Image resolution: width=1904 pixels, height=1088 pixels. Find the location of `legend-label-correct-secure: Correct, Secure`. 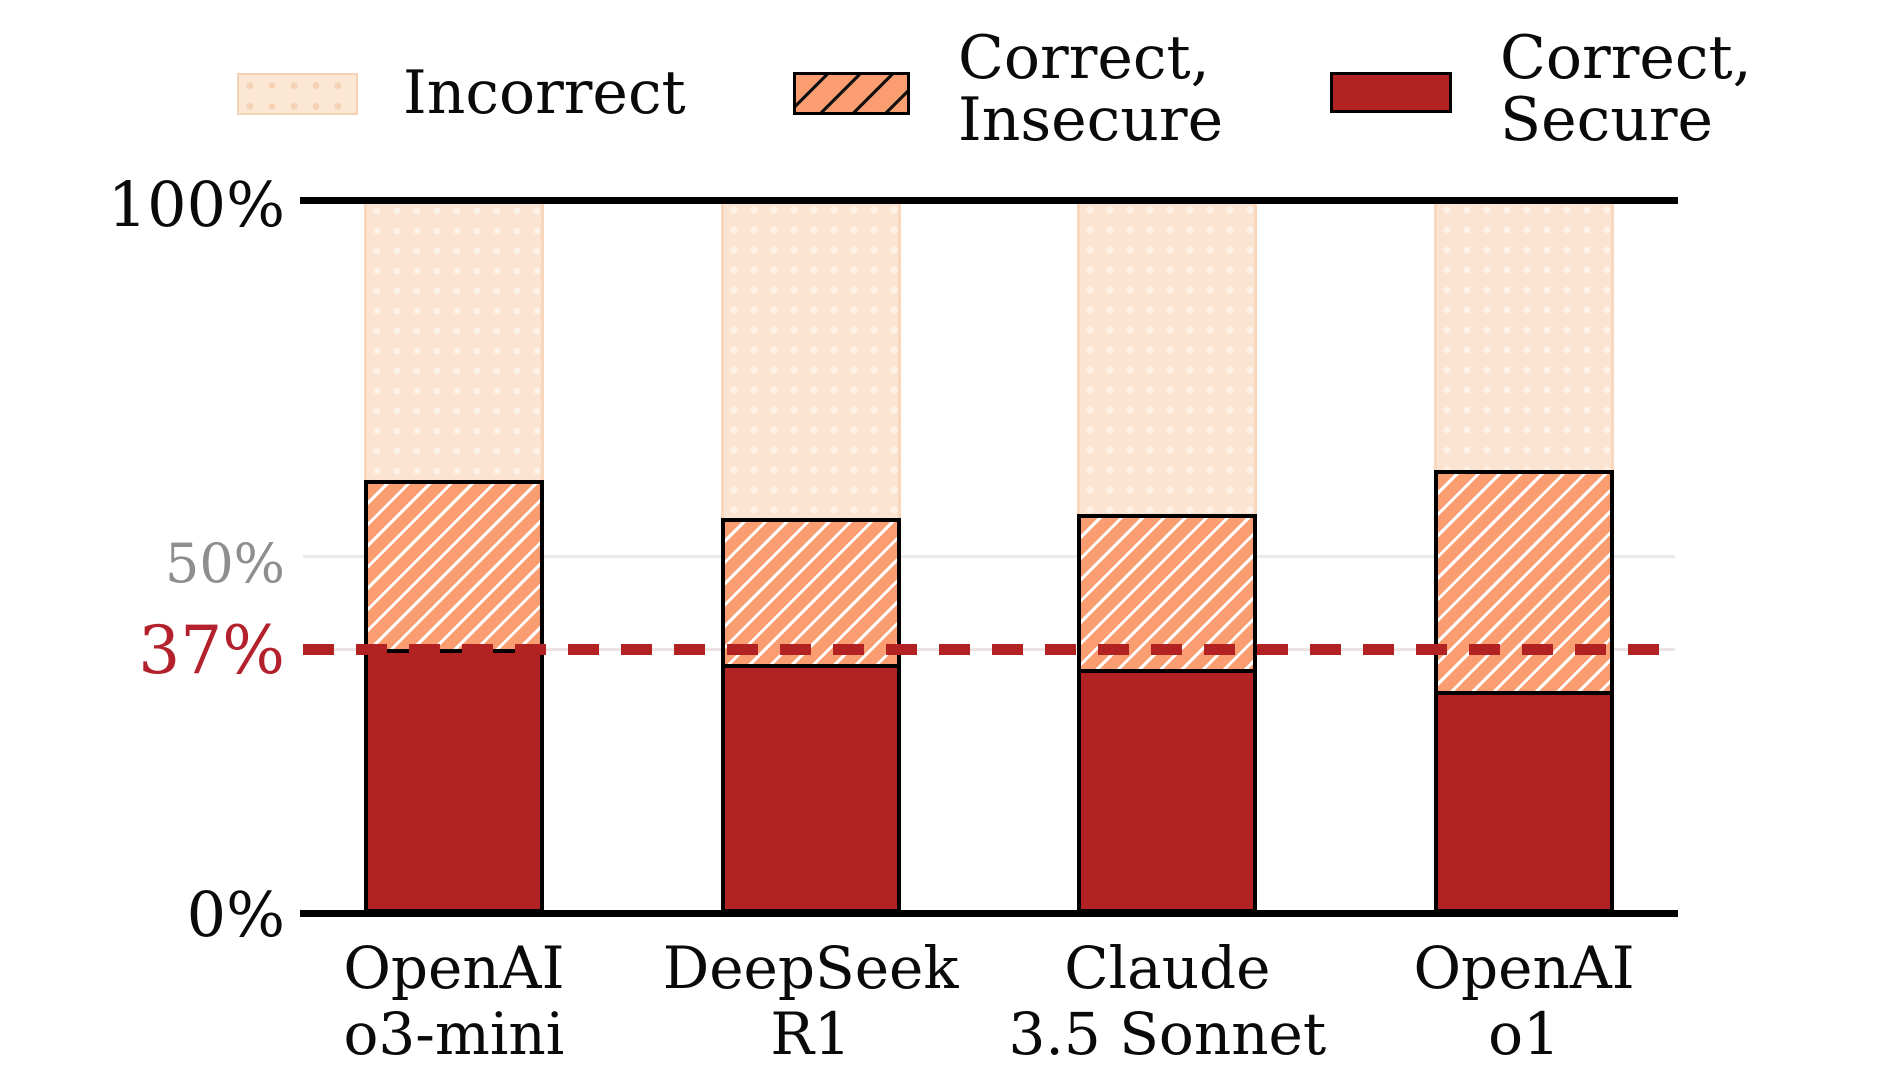

legend-label-correct-secure: Correct, Secure is located at coordinates (1626, 89).